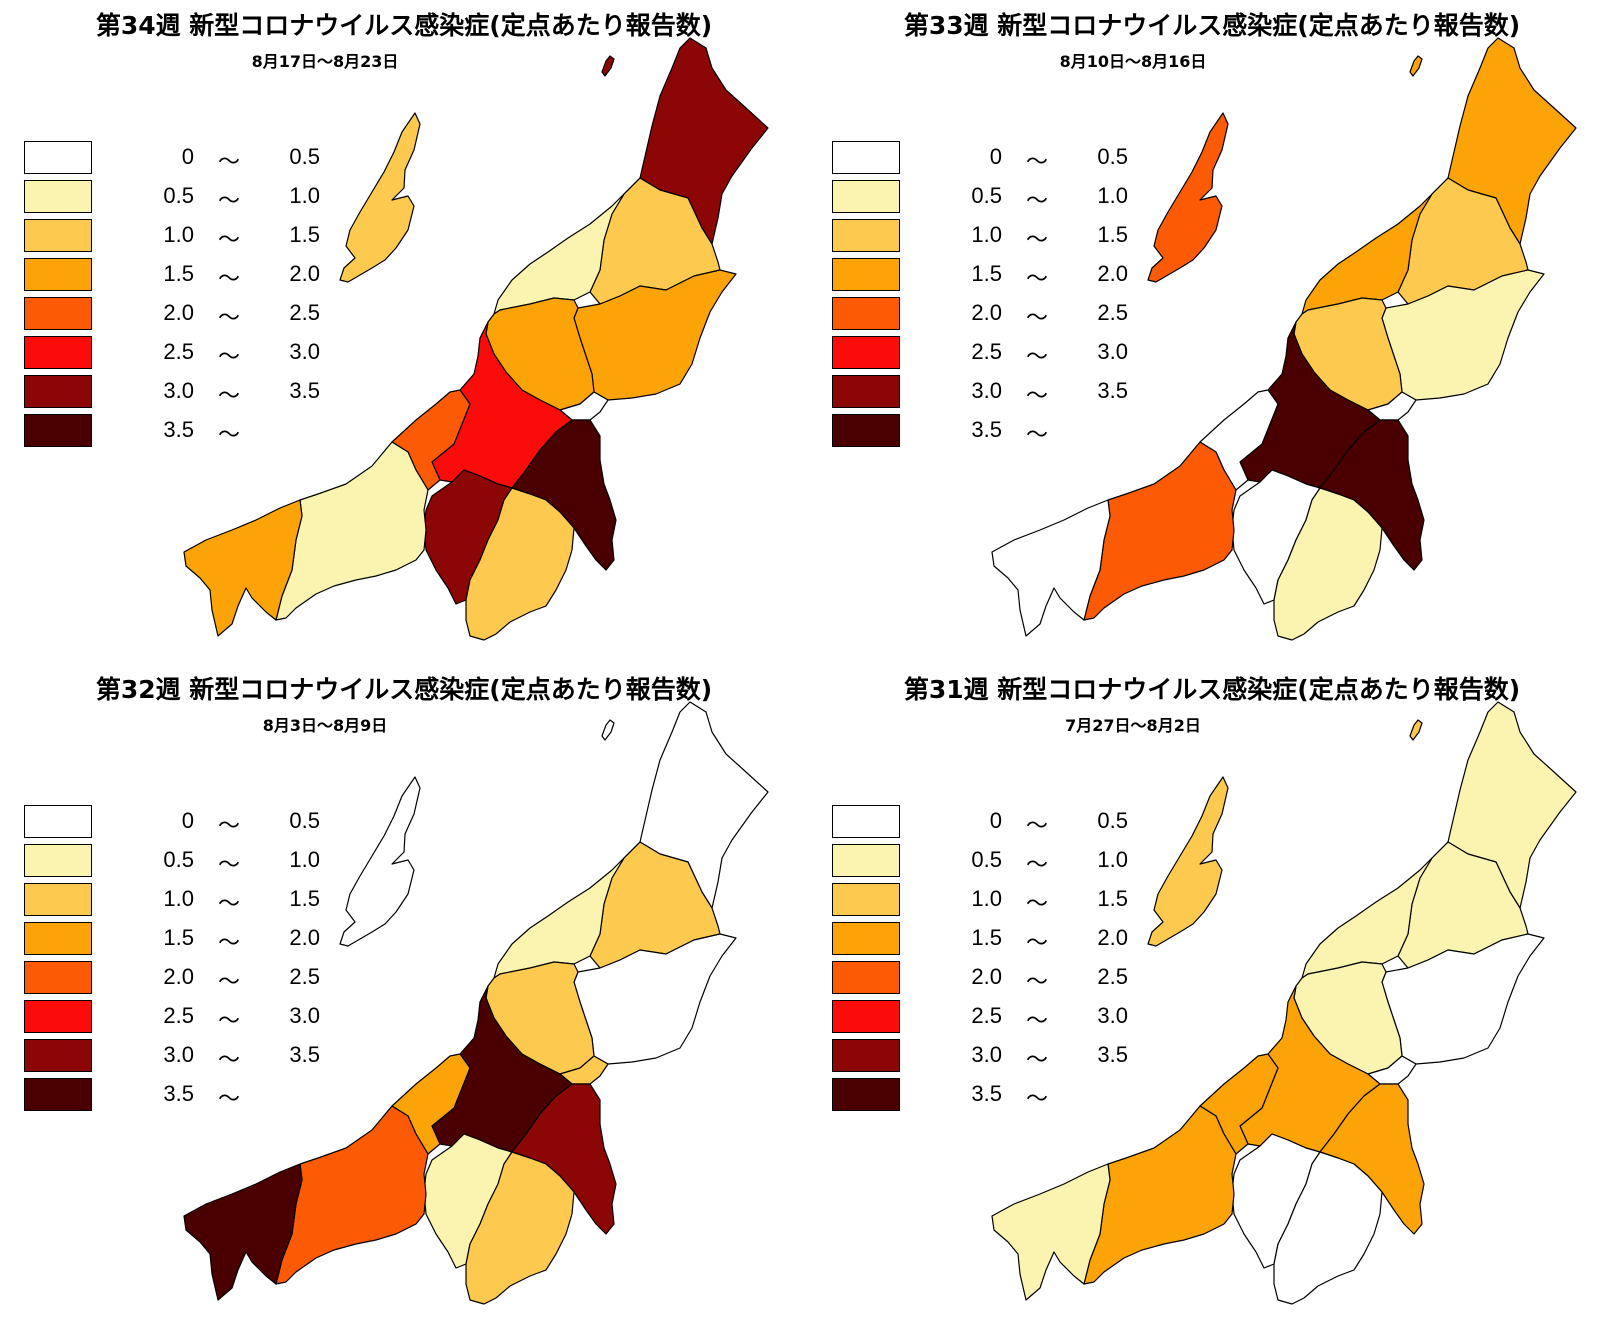  What do you see at coordinates (380, 197) in the screenshot?
I see `region-sado` at bounding box center [380, 197].